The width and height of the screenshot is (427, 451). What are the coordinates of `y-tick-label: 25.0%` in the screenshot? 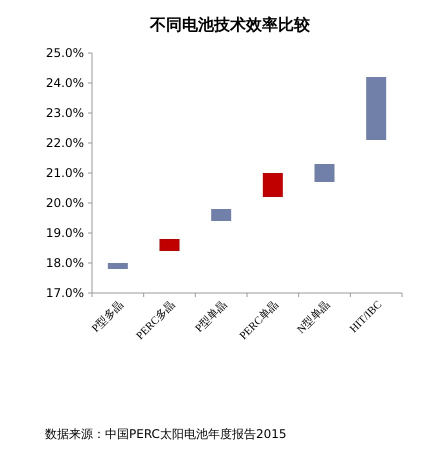 It's located at (65, 53).